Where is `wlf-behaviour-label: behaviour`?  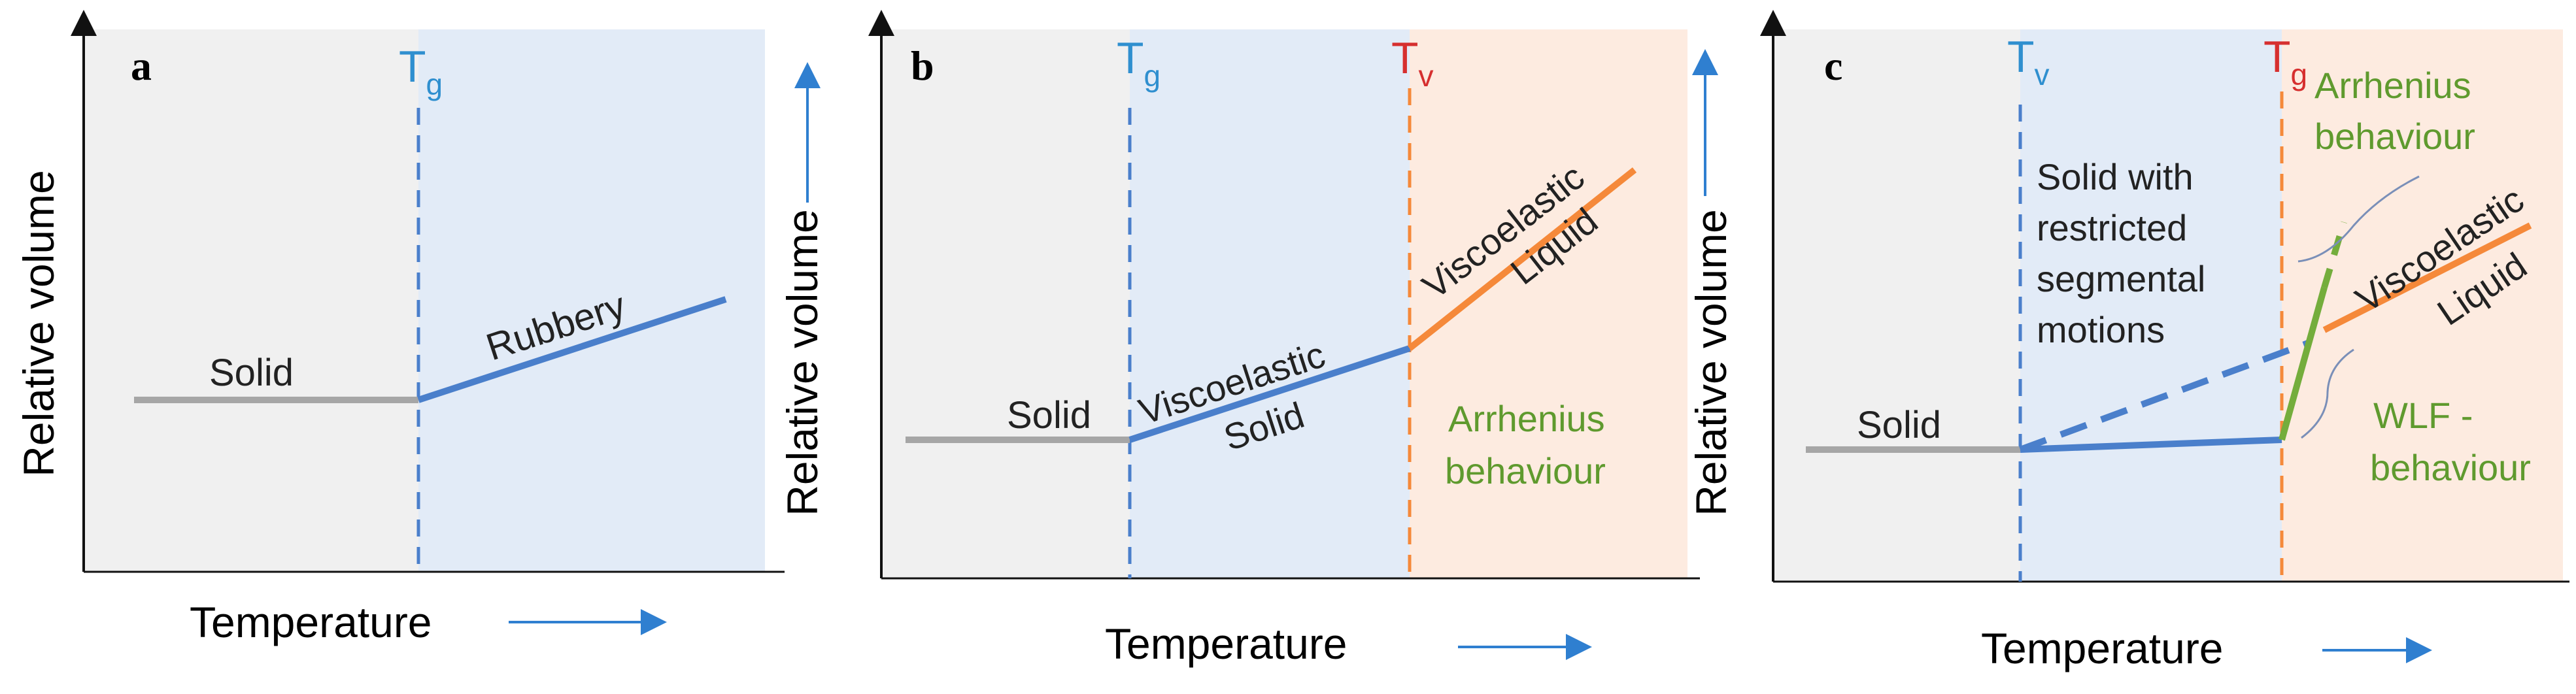 wlf-behaviour-label: behaviour is located at coordinates (2450, 468).